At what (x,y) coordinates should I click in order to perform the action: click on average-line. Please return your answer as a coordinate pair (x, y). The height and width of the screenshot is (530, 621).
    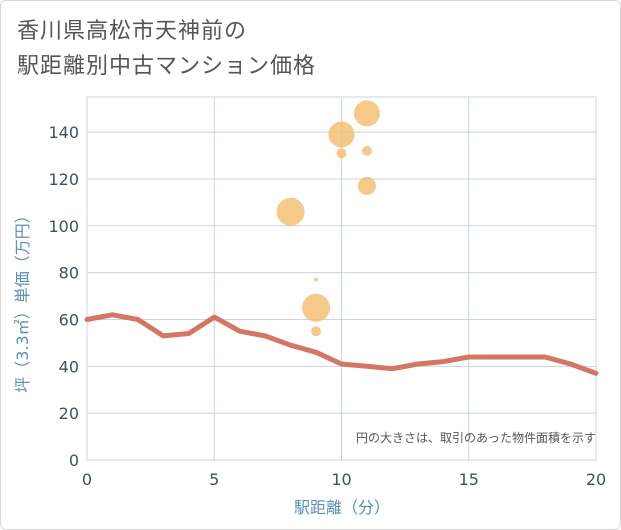
    Looking at the image, I should click on (341, 344).